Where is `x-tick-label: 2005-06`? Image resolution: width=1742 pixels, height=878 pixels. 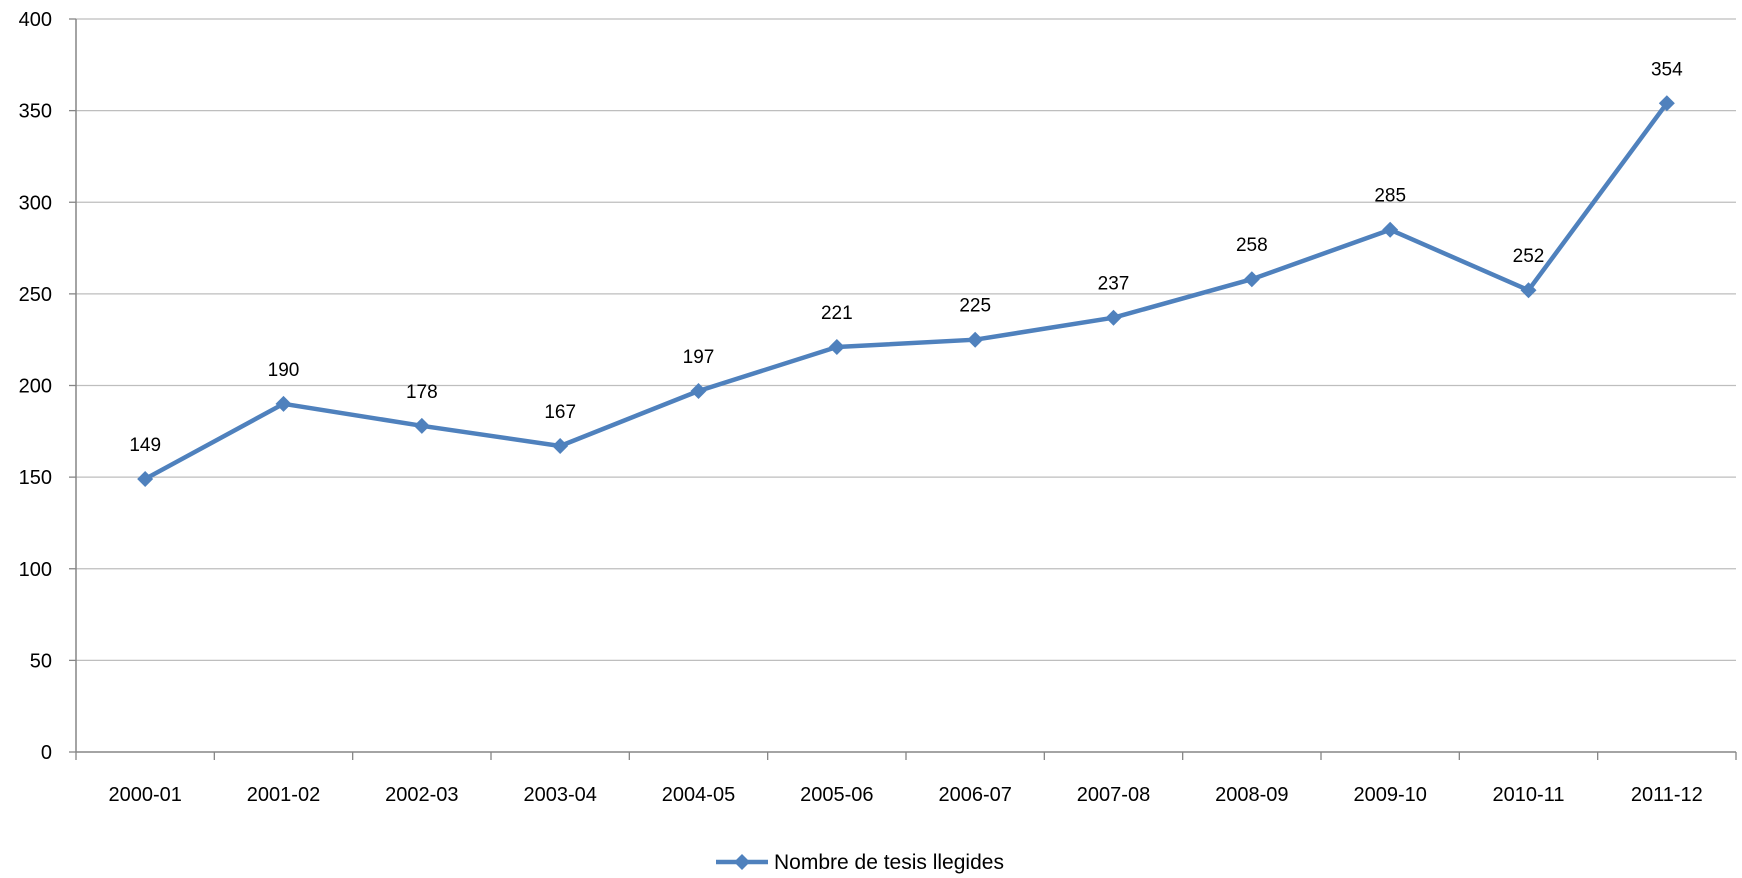 x-tick-label: 2005-06 is located at coordinates (836, 795).